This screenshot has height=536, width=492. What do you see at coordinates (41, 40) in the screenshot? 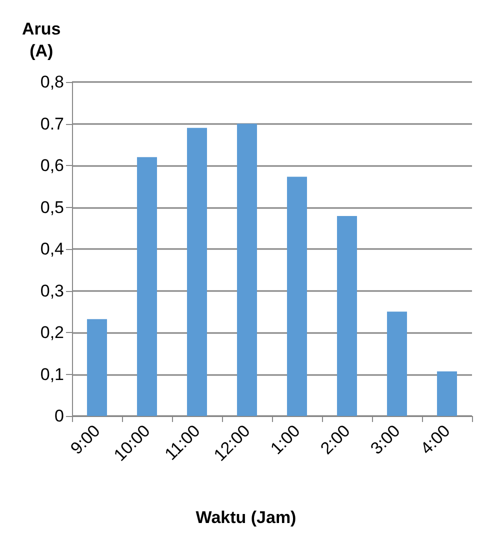
I see `y-axis-title: Arus (A)` at bounding box center [41, 40].